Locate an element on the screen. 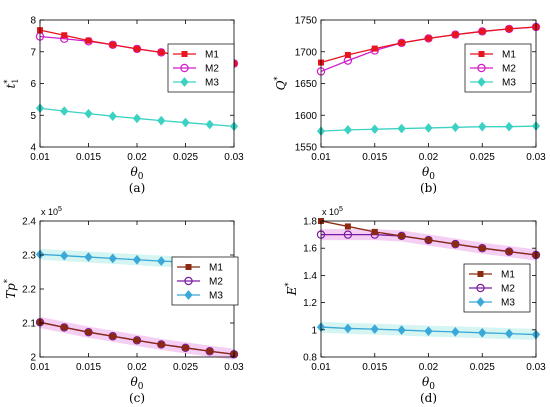 The image size is (550, 407). y-tick-label: 1750 is located at coordinates (306, 21).